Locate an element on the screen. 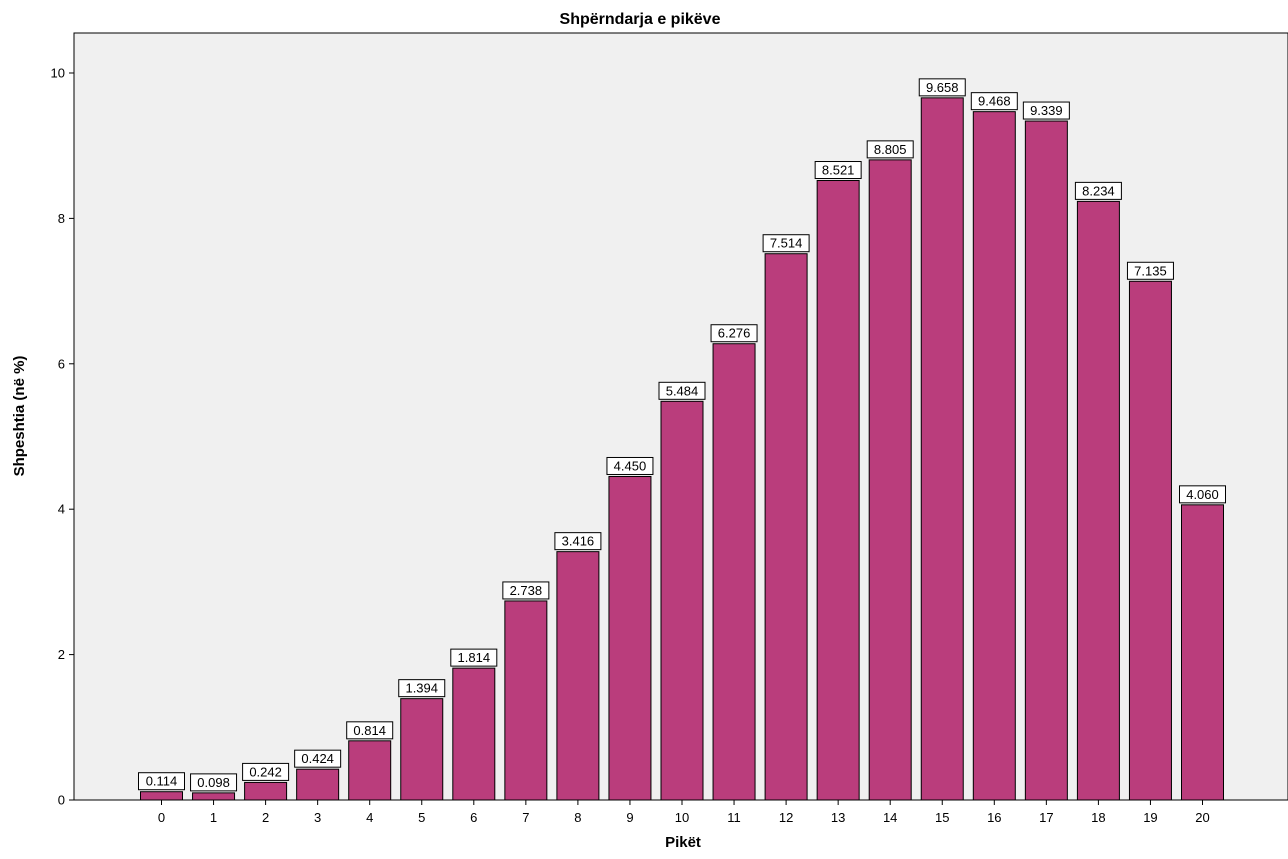 Image resolution: width=1288 pixels, height=859 pixels. data-label-text: 4.060 is located at coordinates (1202, 494).